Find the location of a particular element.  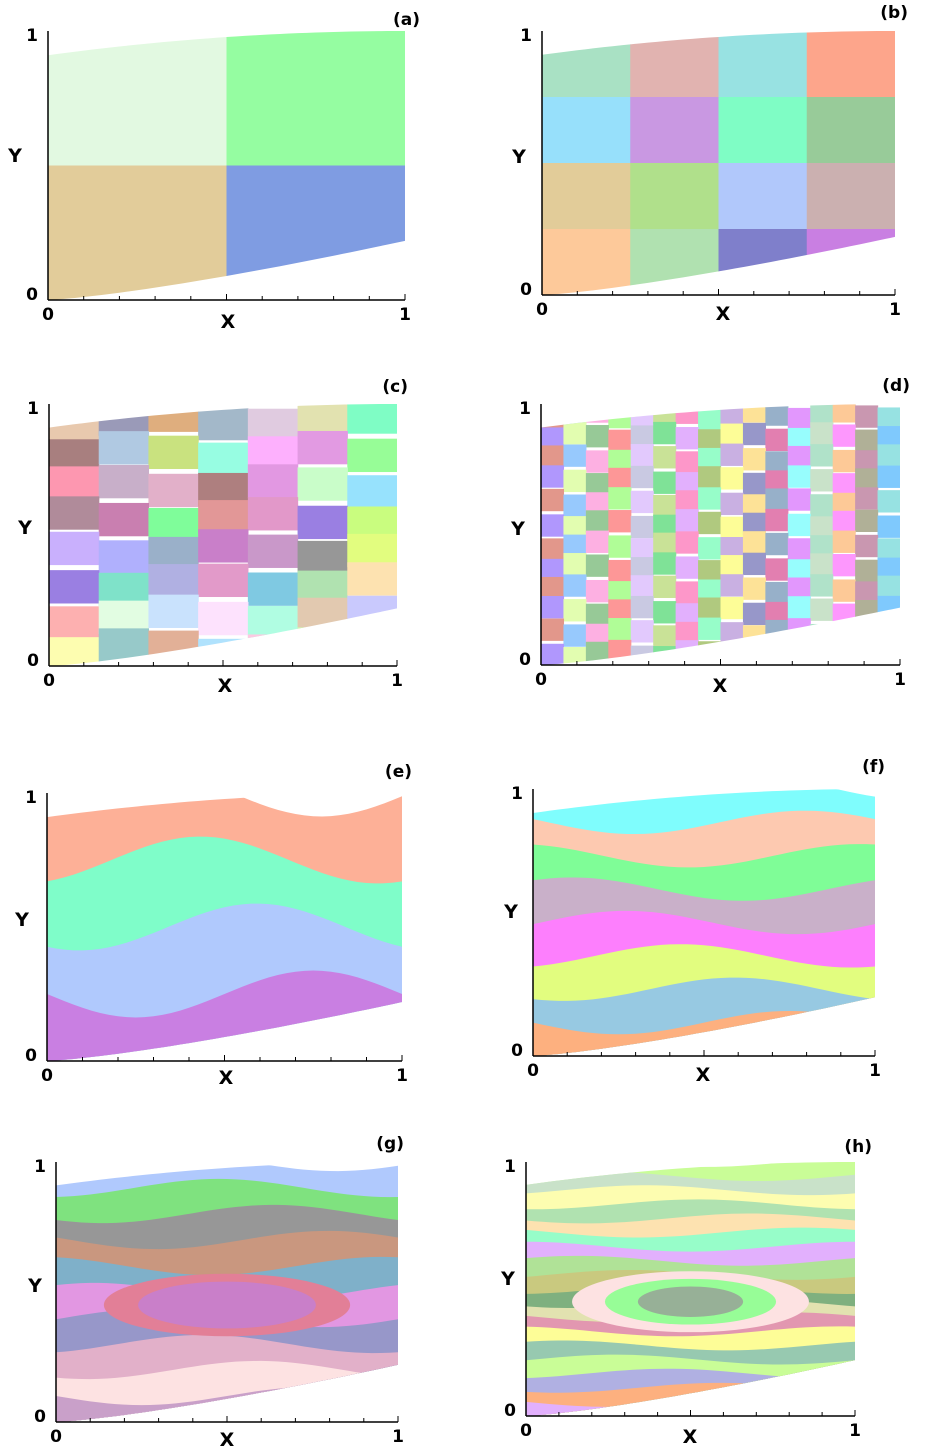

x-tick-label: 0 is located at coordinates (47, 1076).